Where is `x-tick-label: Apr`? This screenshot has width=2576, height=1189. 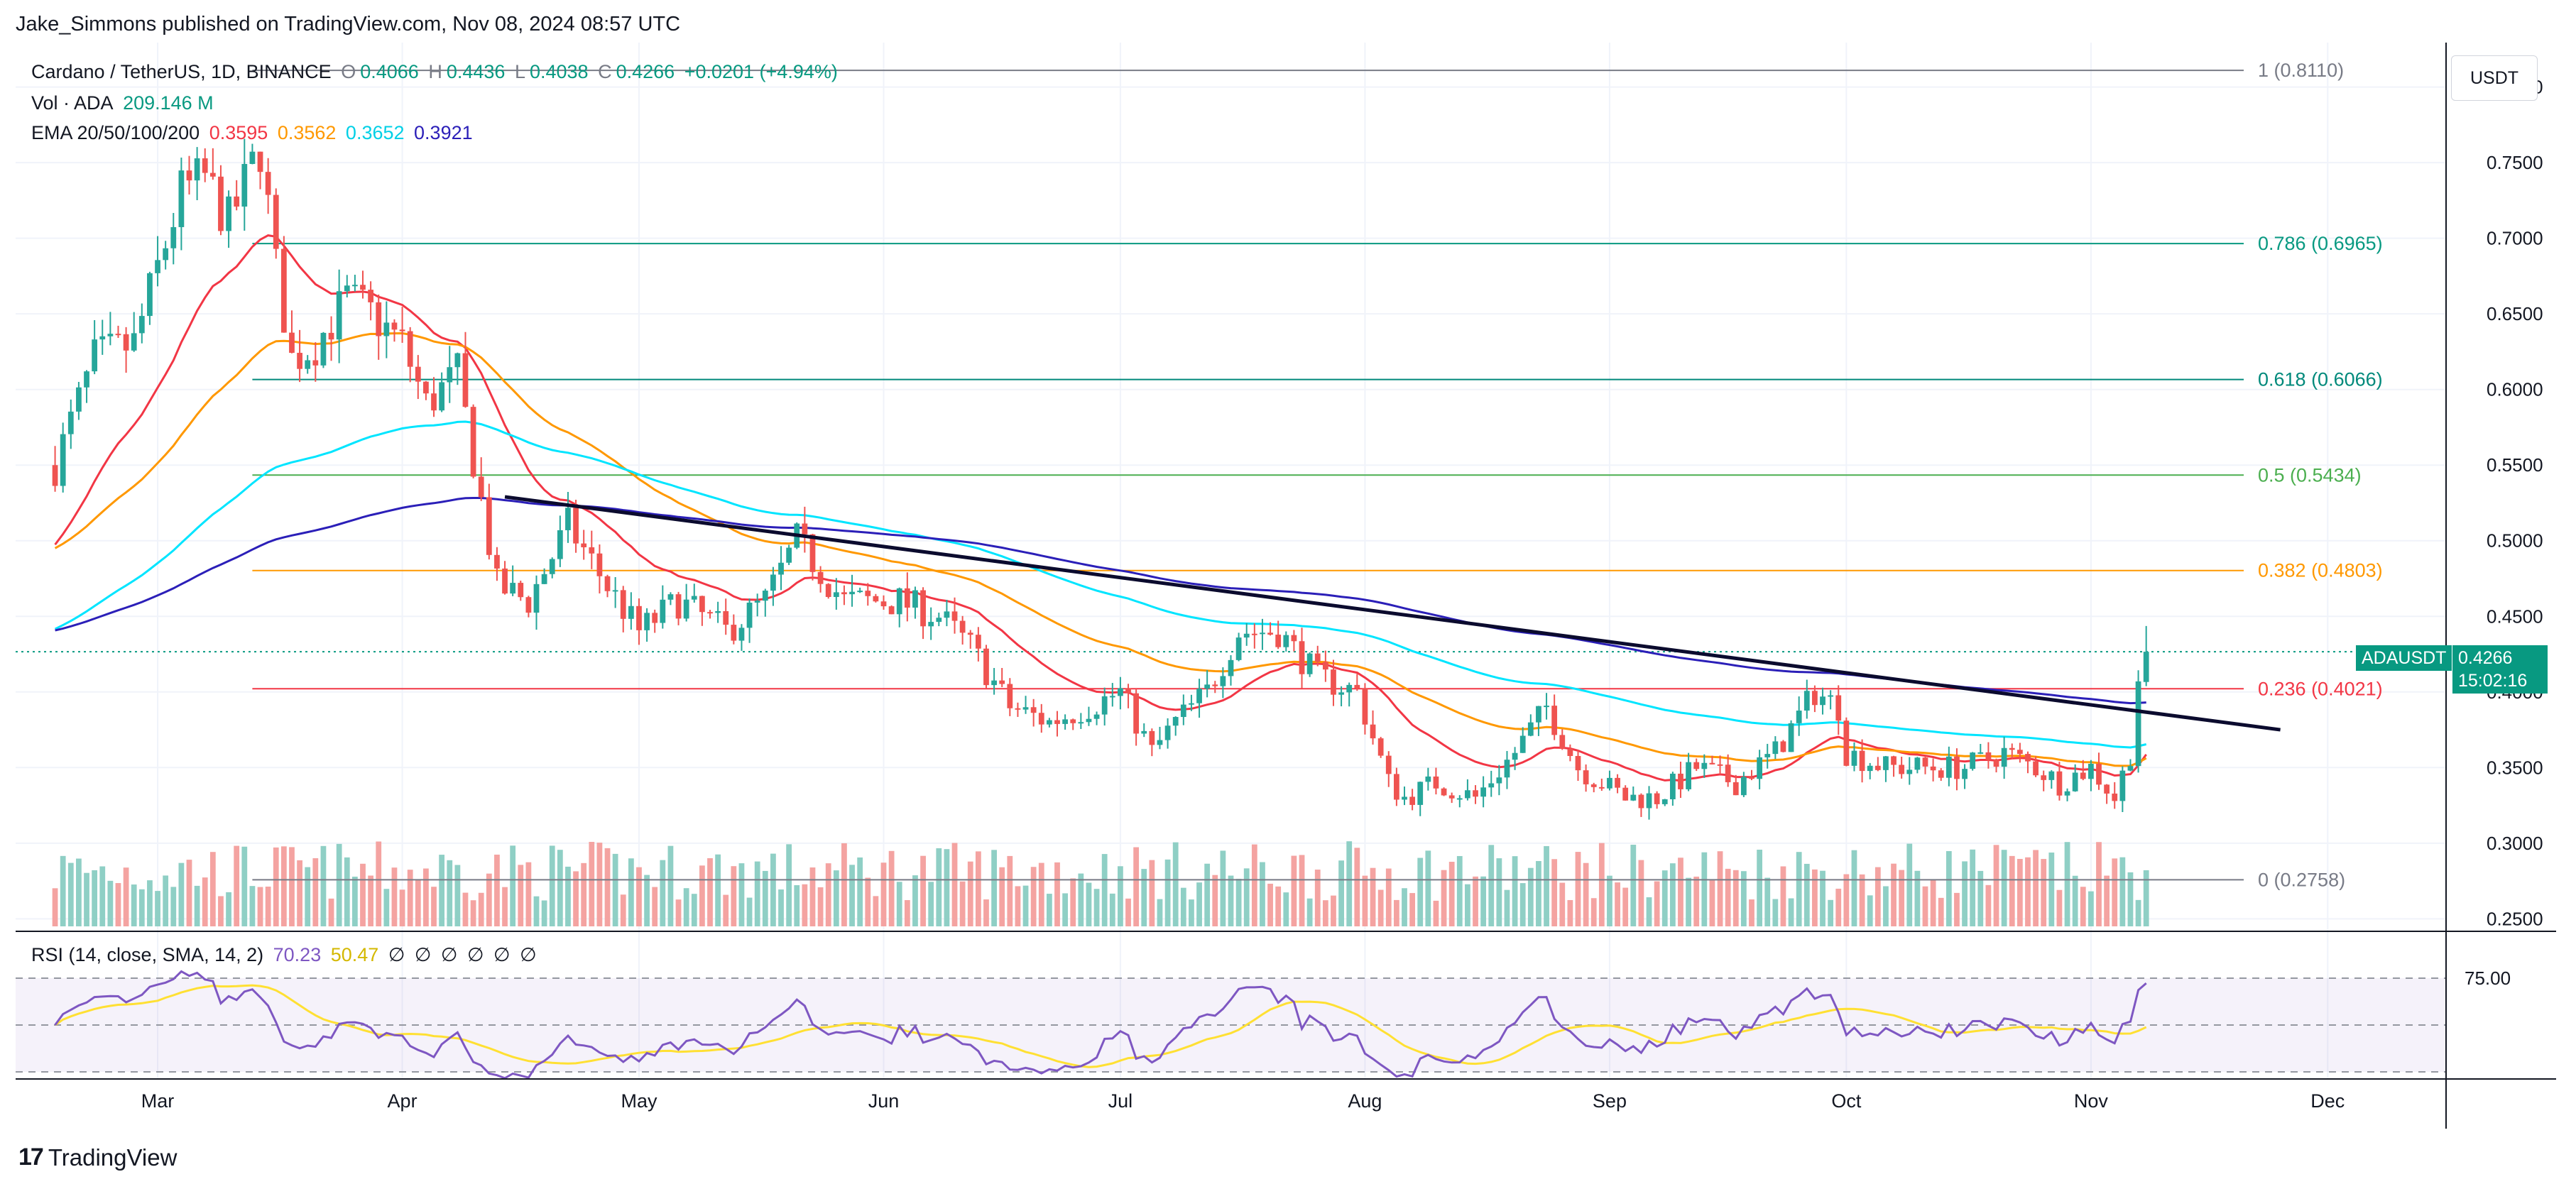
x-tick-label: Apr is located at coordinates (402, 1101).